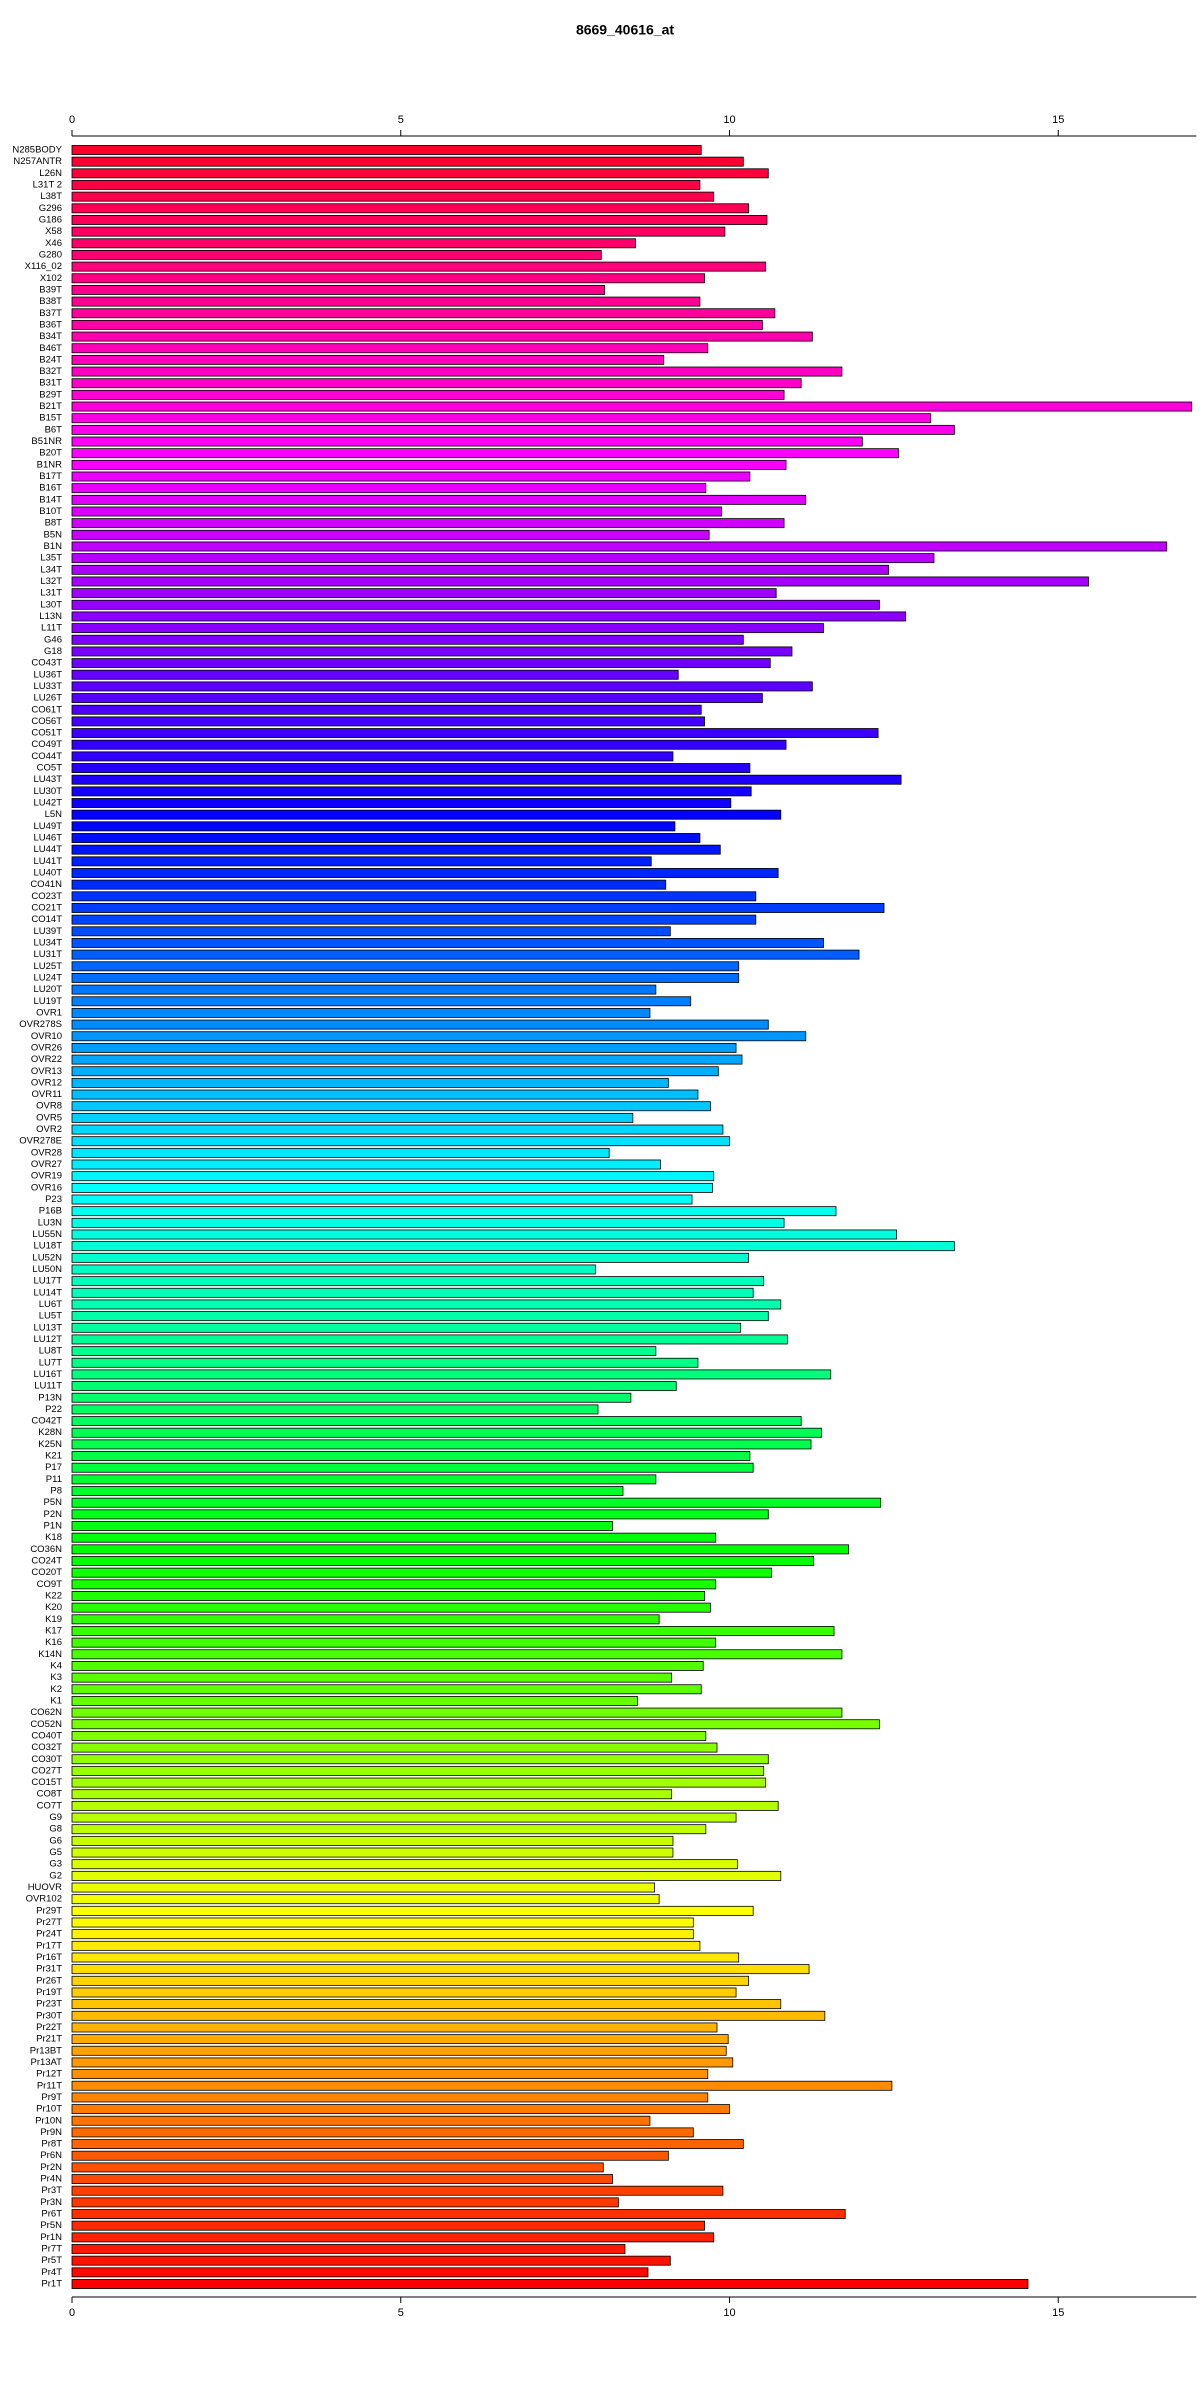 The width and height of the screenshot is (1200, 2400). Describe the element at coordinates (49, 464) in the screenshot. I see `category-label: B1NR` at that location.